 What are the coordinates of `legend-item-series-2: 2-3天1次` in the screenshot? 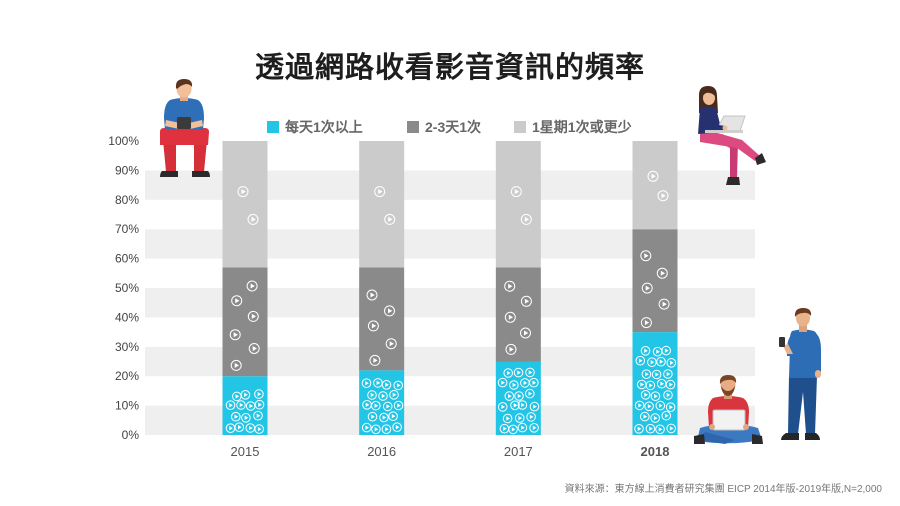 It's located at (444, 127).